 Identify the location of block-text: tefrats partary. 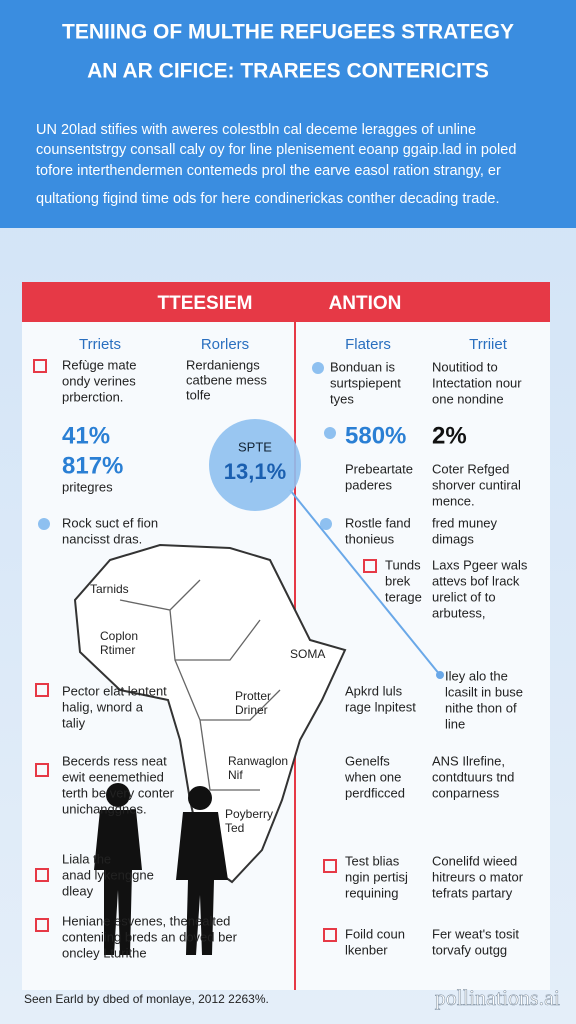
(472, 892).